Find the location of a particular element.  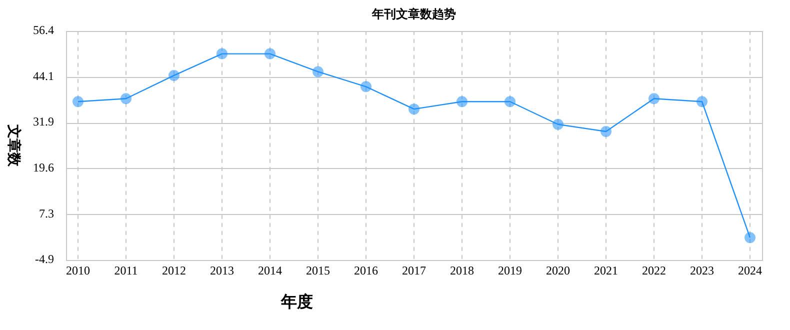

x-tick-label: 2014 is located at coordinates (270, 270).